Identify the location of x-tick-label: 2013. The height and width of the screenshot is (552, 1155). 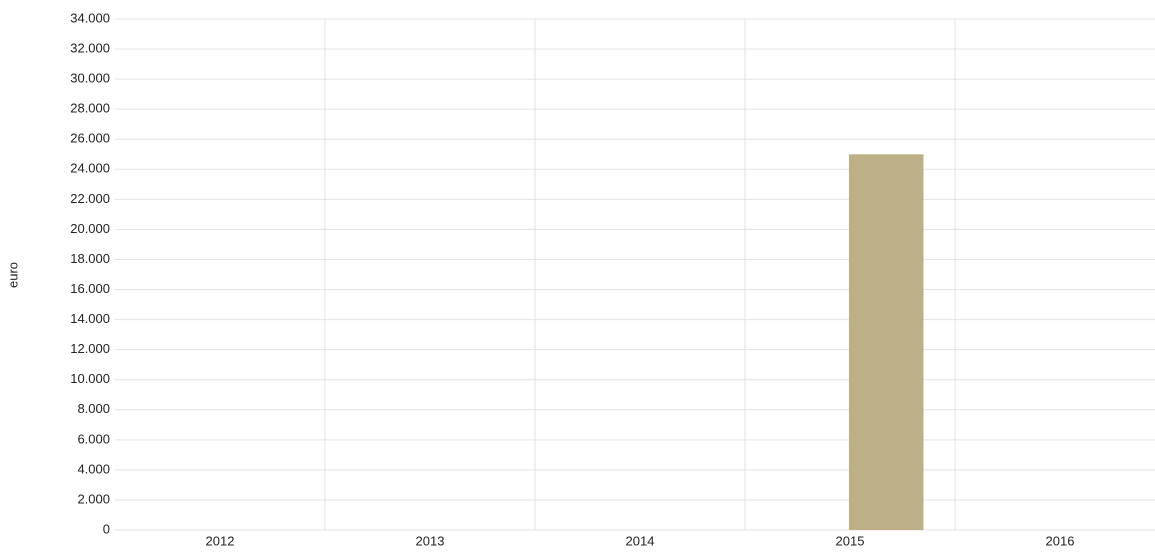
(430, 540).